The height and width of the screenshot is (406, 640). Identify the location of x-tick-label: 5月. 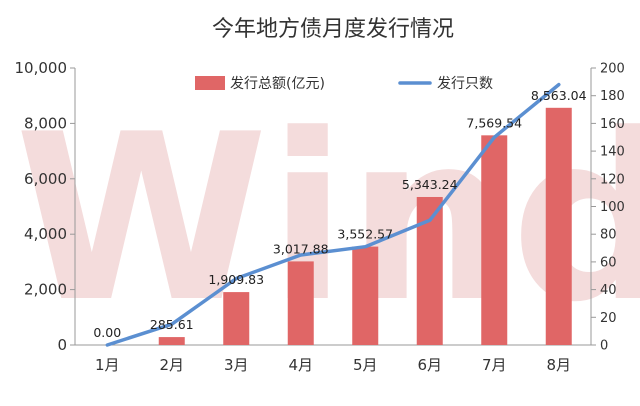
(365, 365).